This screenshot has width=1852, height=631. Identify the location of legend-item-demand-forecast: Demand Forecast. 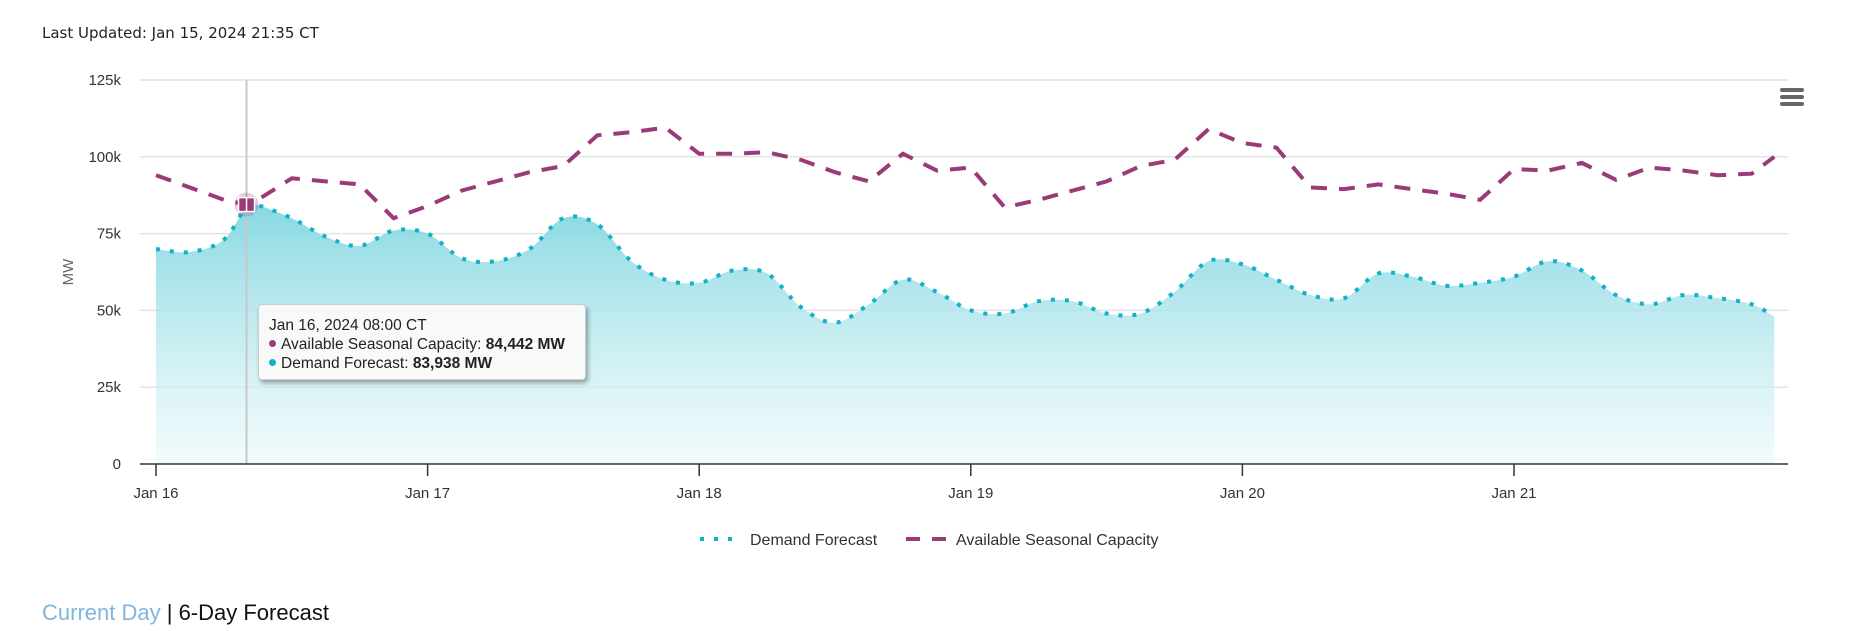
(789, 540).